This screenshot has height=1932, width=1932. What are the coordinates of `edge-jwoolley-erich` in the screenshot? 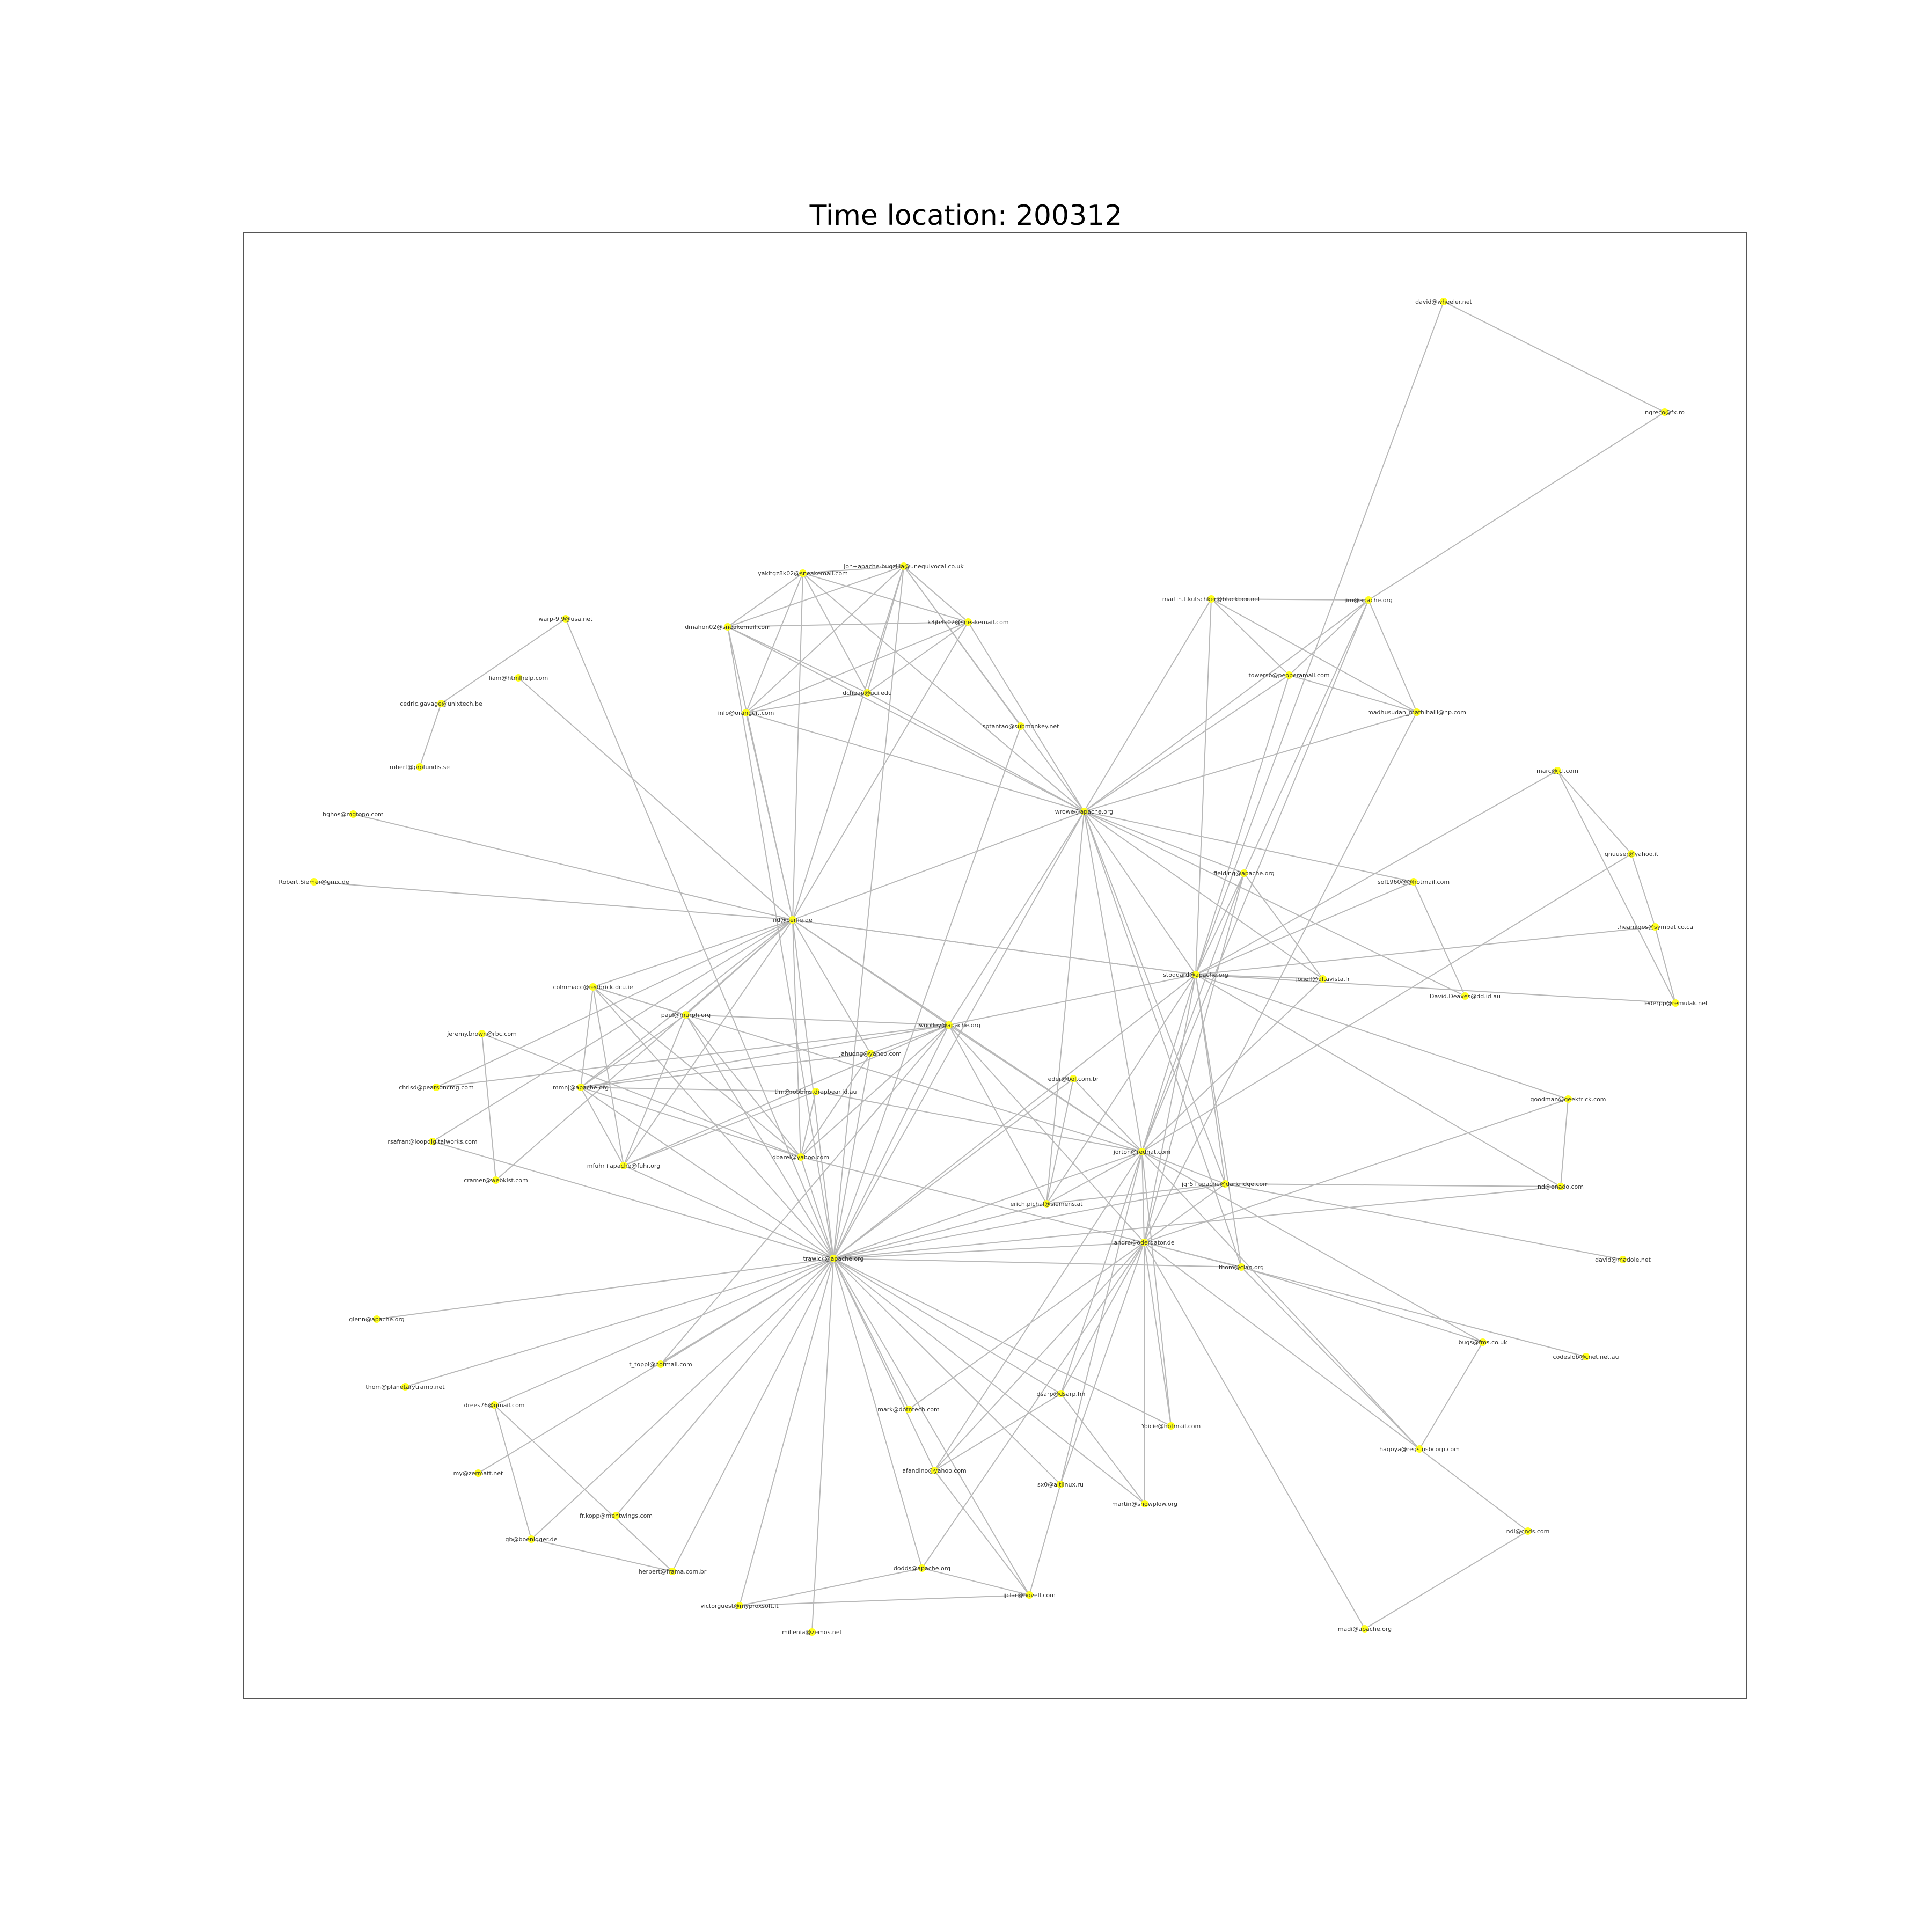 It's located at (997, 1114).